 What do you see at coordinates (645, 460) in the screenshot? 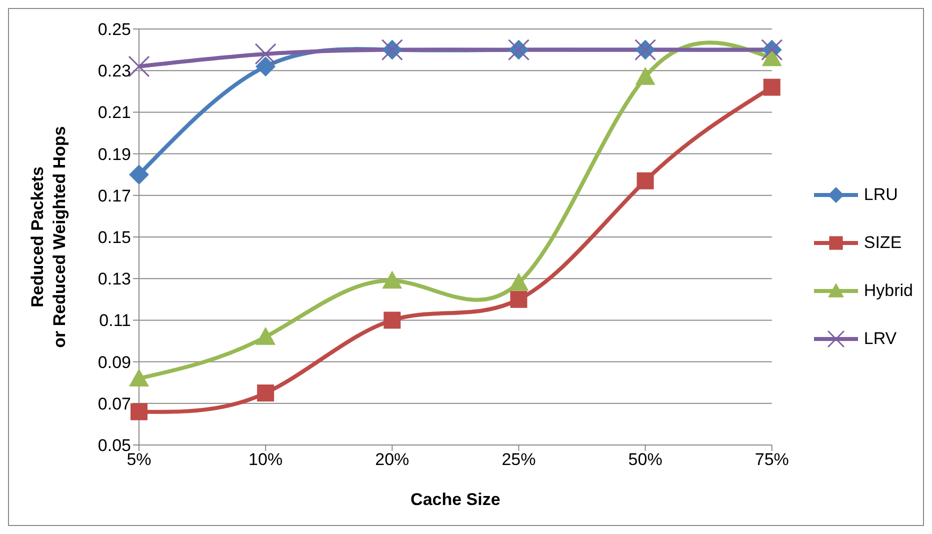
I see `x-tick-label: 50%` at bounding box center [645, 460].